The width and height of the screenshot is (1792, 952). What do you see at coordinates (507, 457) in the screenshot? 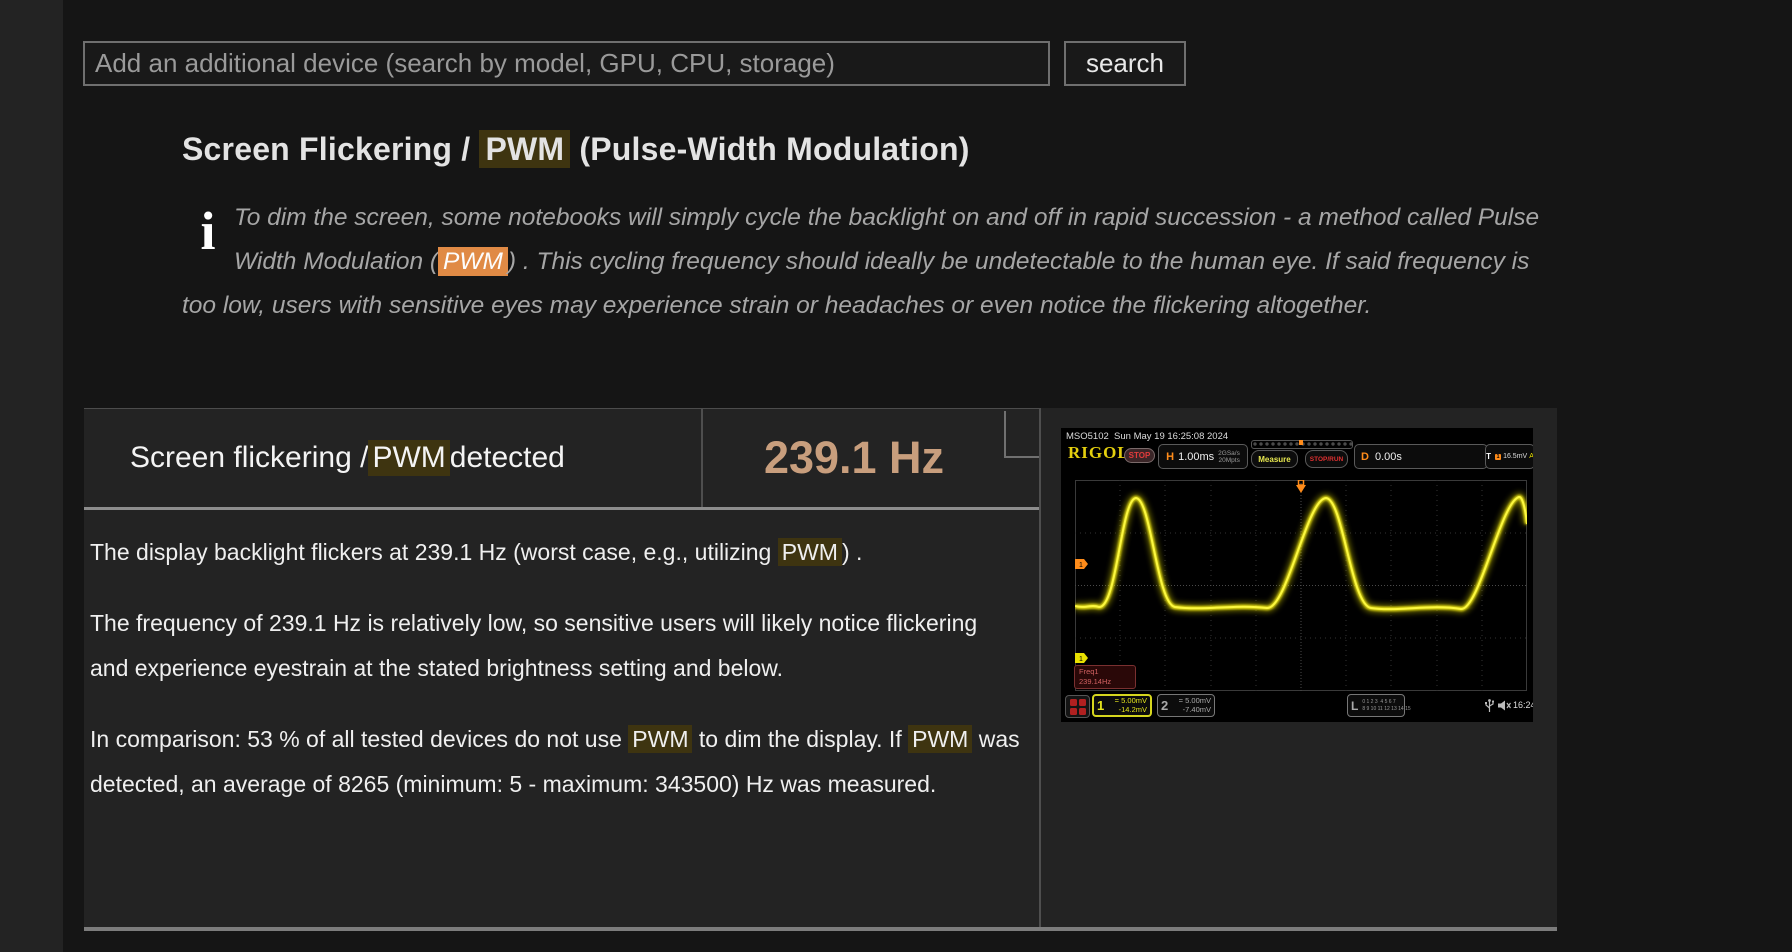
I see `pwm-title-post: detected` at bounding box center [507, 457].